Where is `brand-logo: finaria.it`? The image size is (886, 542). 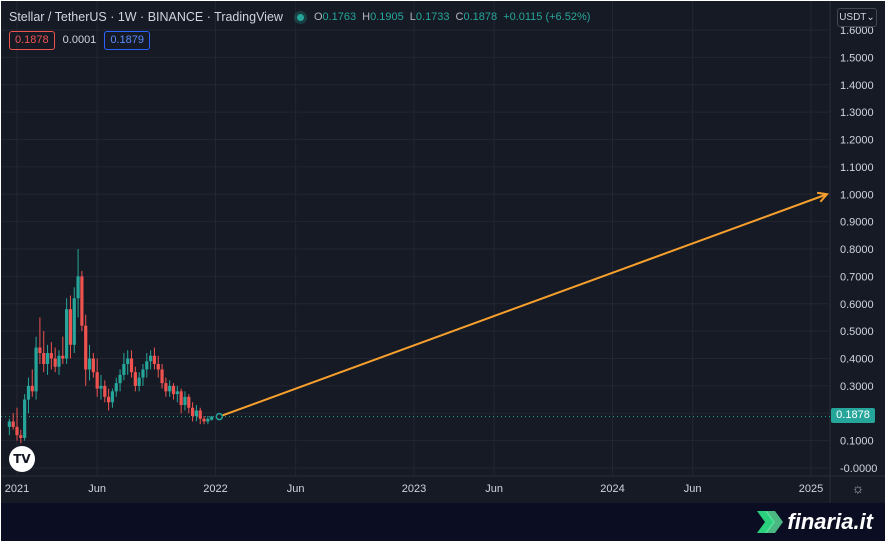
brand-logo: finaria.it is located at coordinates (815, 522).